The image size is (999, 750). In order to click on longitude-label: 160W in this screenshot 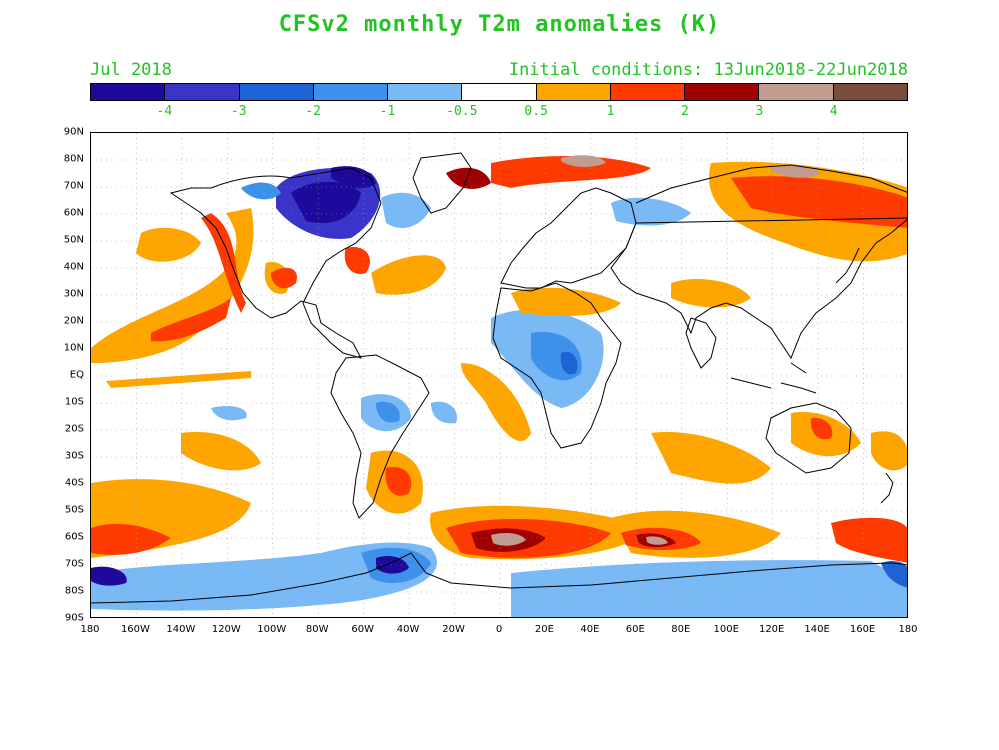, I will do `click(135, 629)`.